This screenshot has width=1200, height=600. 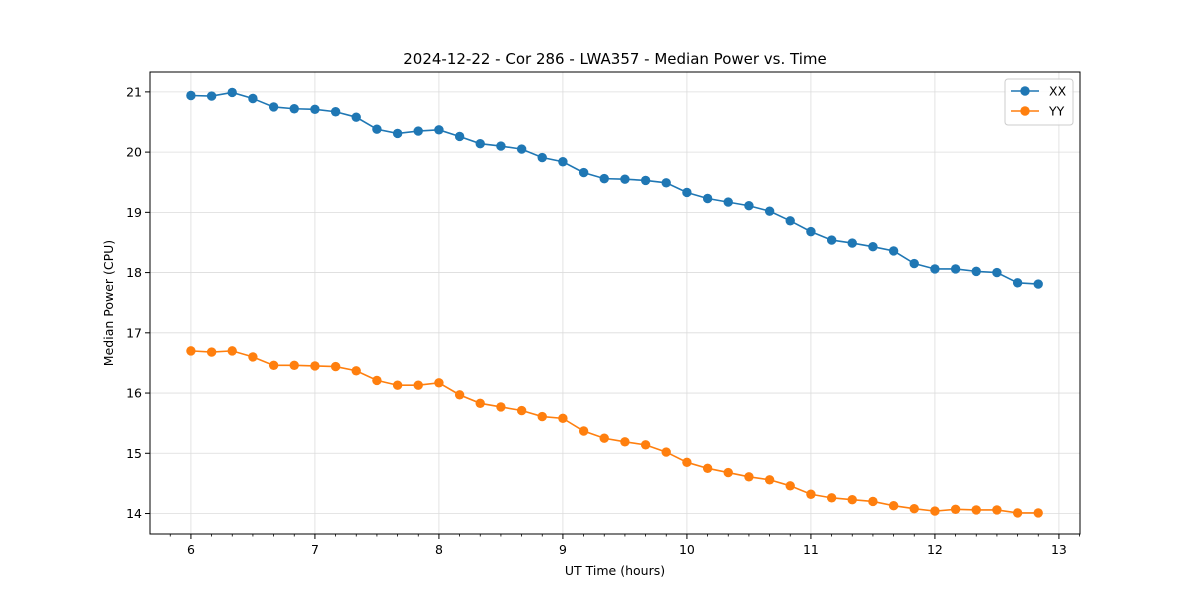 What do you see at coordinates (439, 549) in the screenshot?
I see `x-tick-label: 8` at bounding box center [439, 549].